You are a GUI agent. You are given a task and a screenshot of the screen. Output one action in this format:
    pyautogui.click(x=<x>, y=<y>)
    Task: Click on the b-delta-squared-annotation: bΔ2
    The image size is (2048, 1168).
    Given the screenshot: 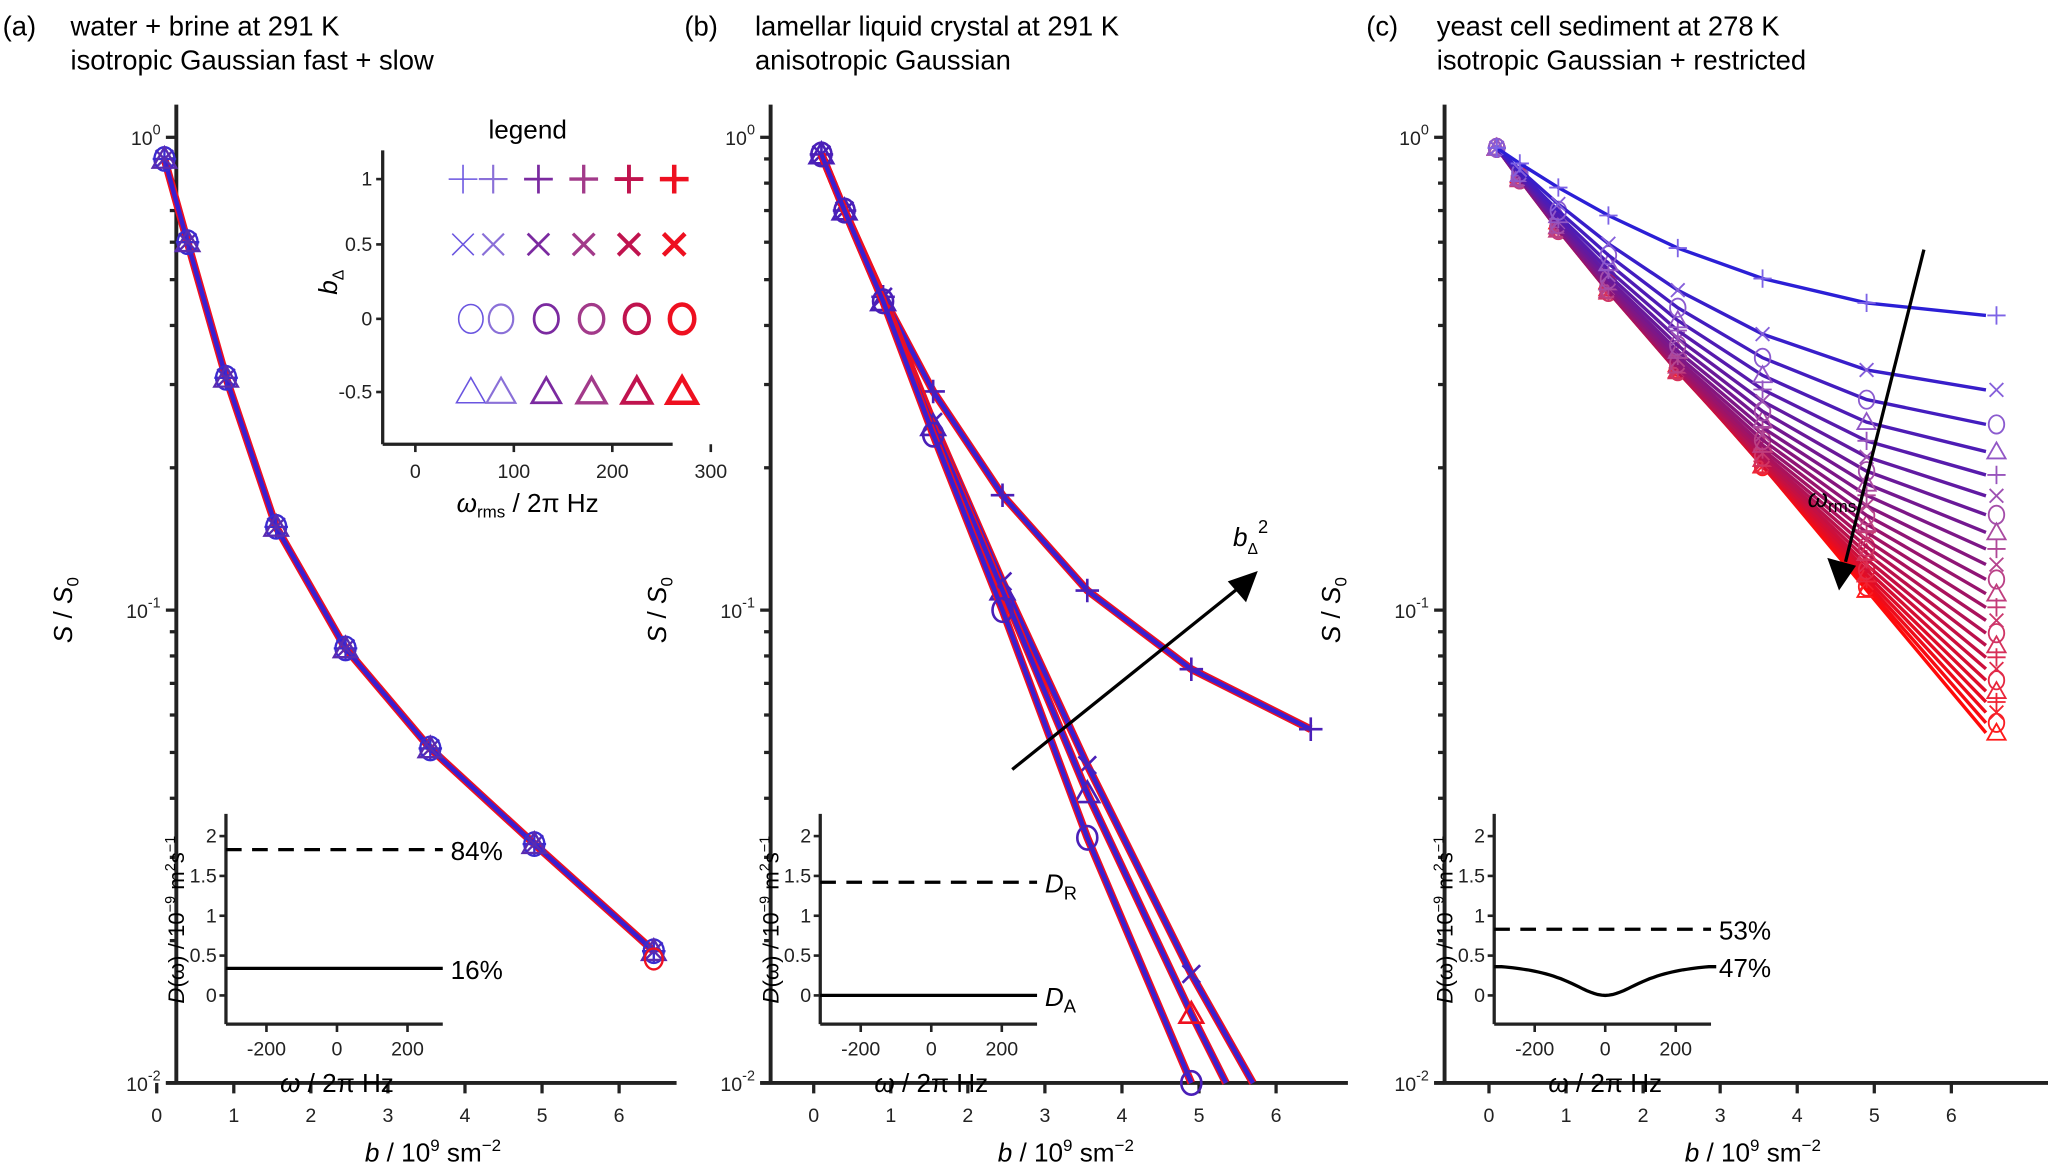 What is the action you would take?
    pyautogui.click(x=1139, y=643)
    